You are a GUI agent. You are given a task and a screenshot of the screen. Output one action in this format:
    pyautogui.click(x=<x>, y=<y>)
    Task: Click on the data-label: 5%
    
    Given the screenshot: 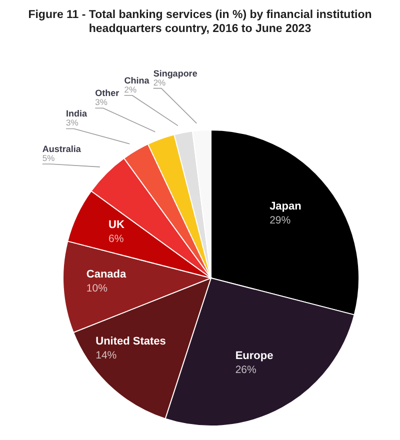 What is the action you would take?
    pyautogui.click(x=49, y=158)
    